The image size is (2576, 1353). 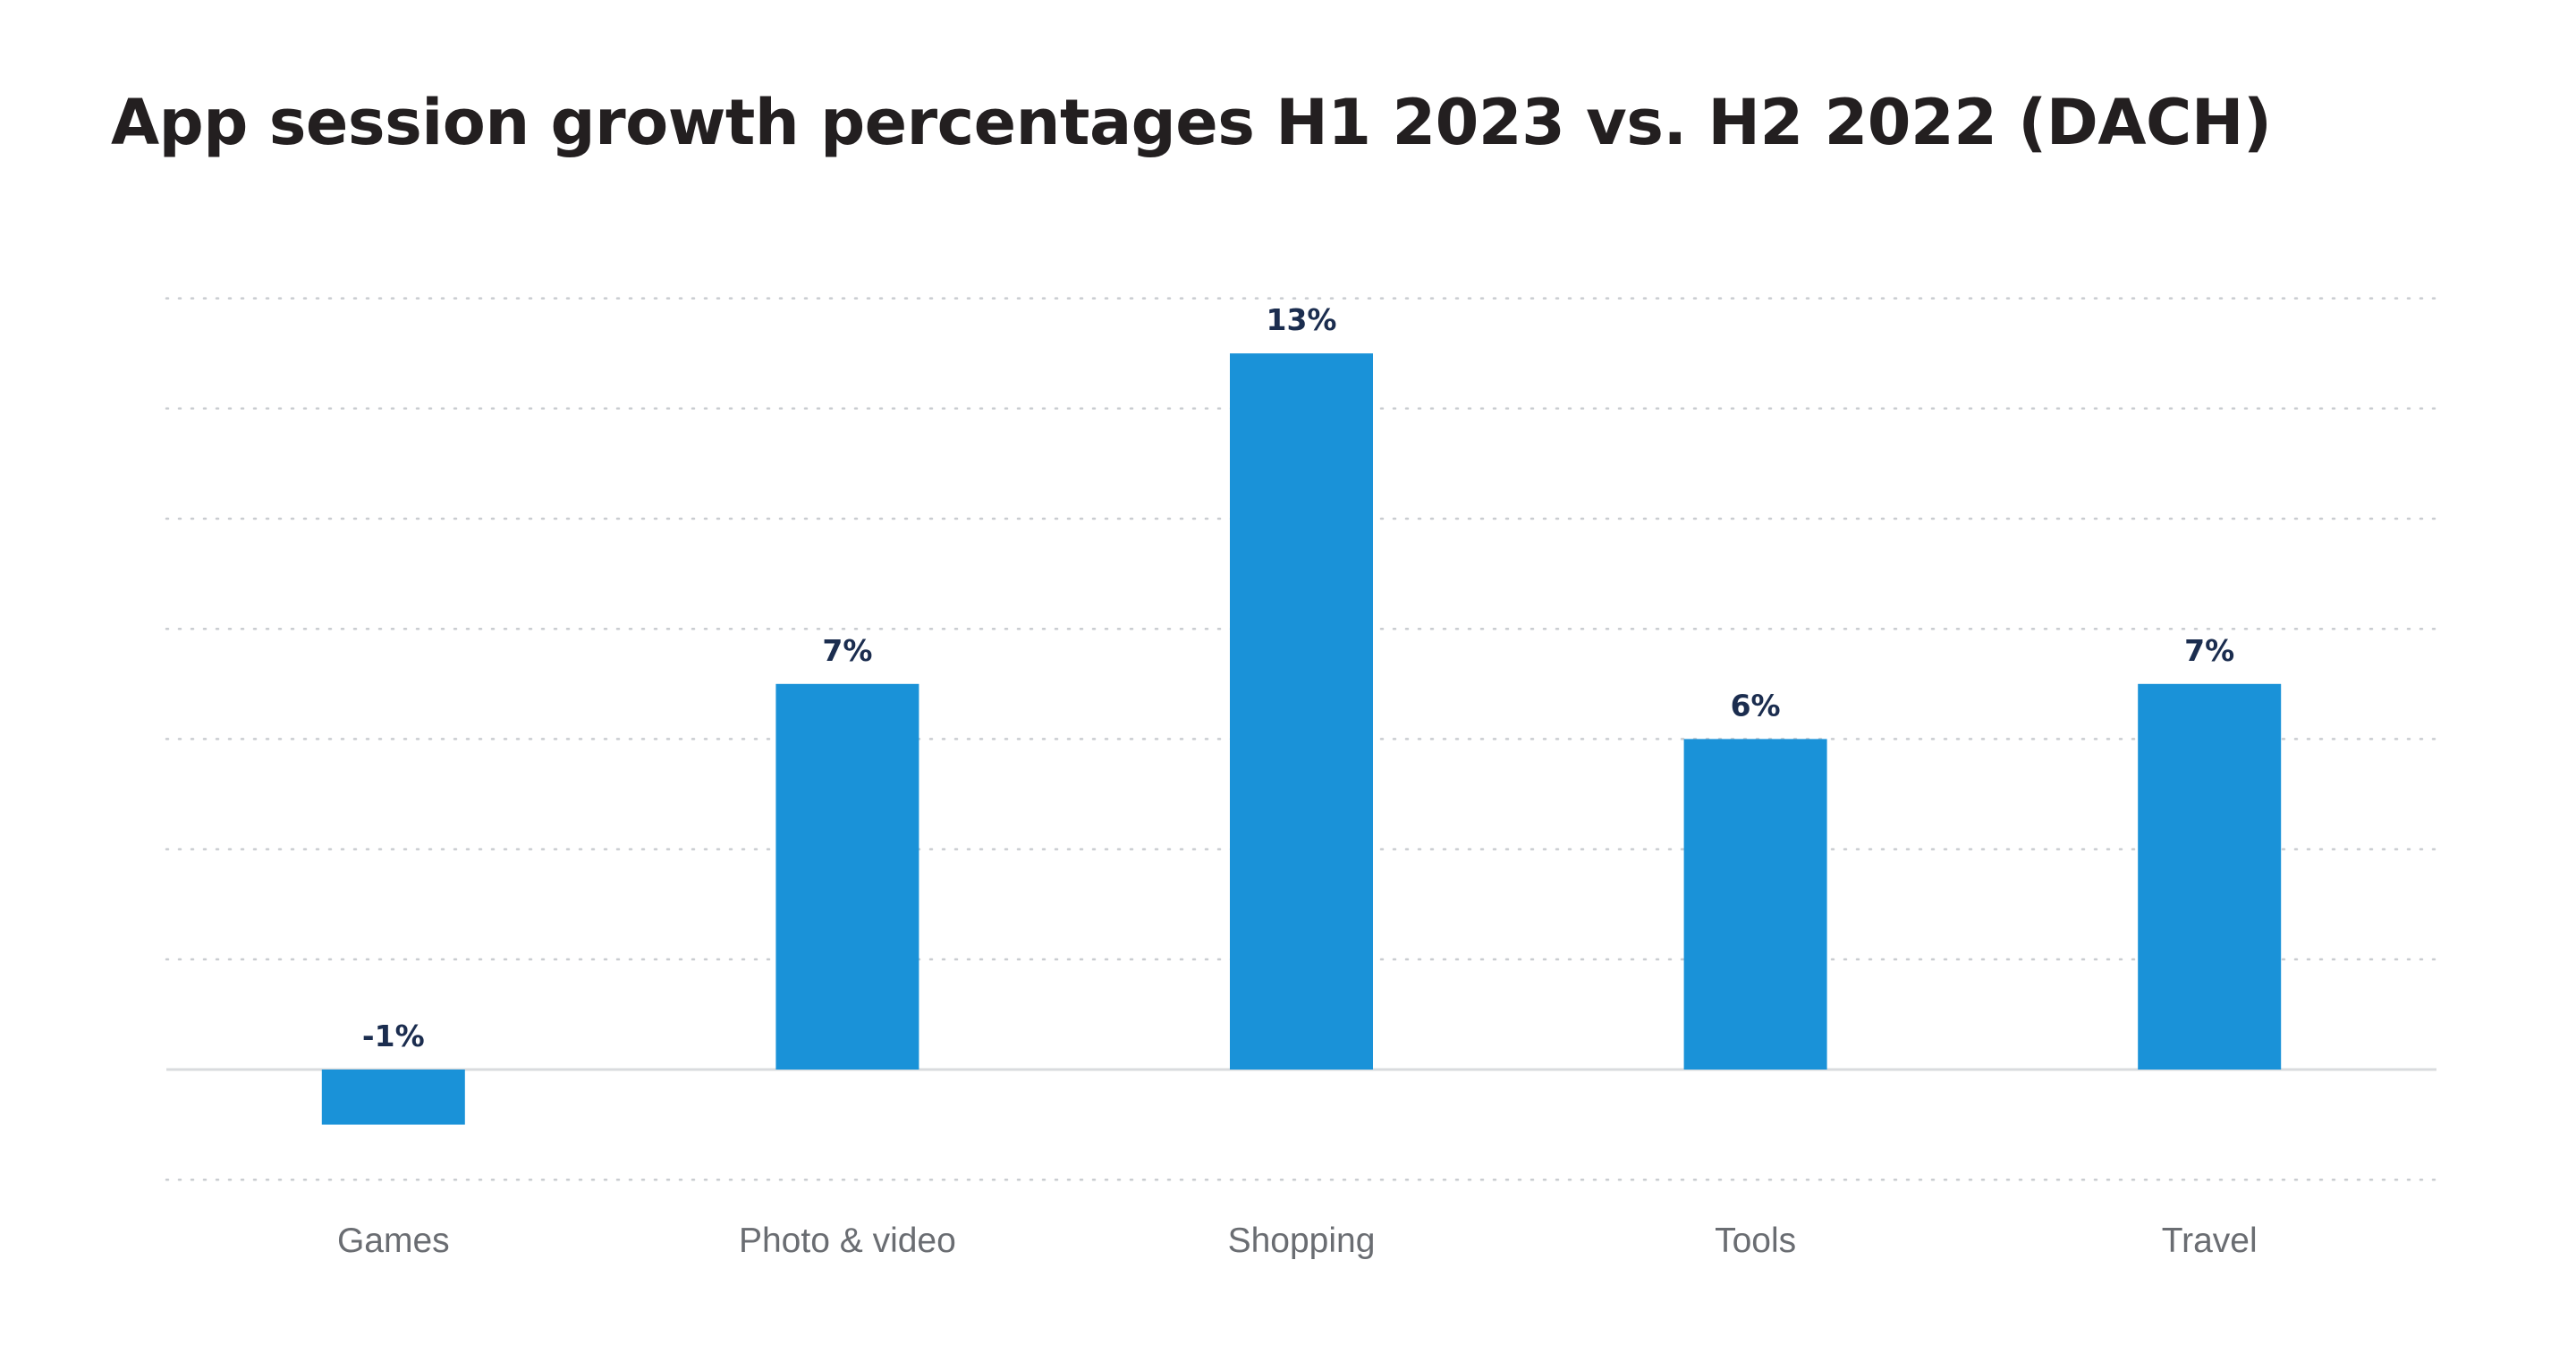 What do you see at coordinates (847, 1241) in the screenshot?
I see `x-tick-label: Photo & video` at bounding box center [847, 1241].